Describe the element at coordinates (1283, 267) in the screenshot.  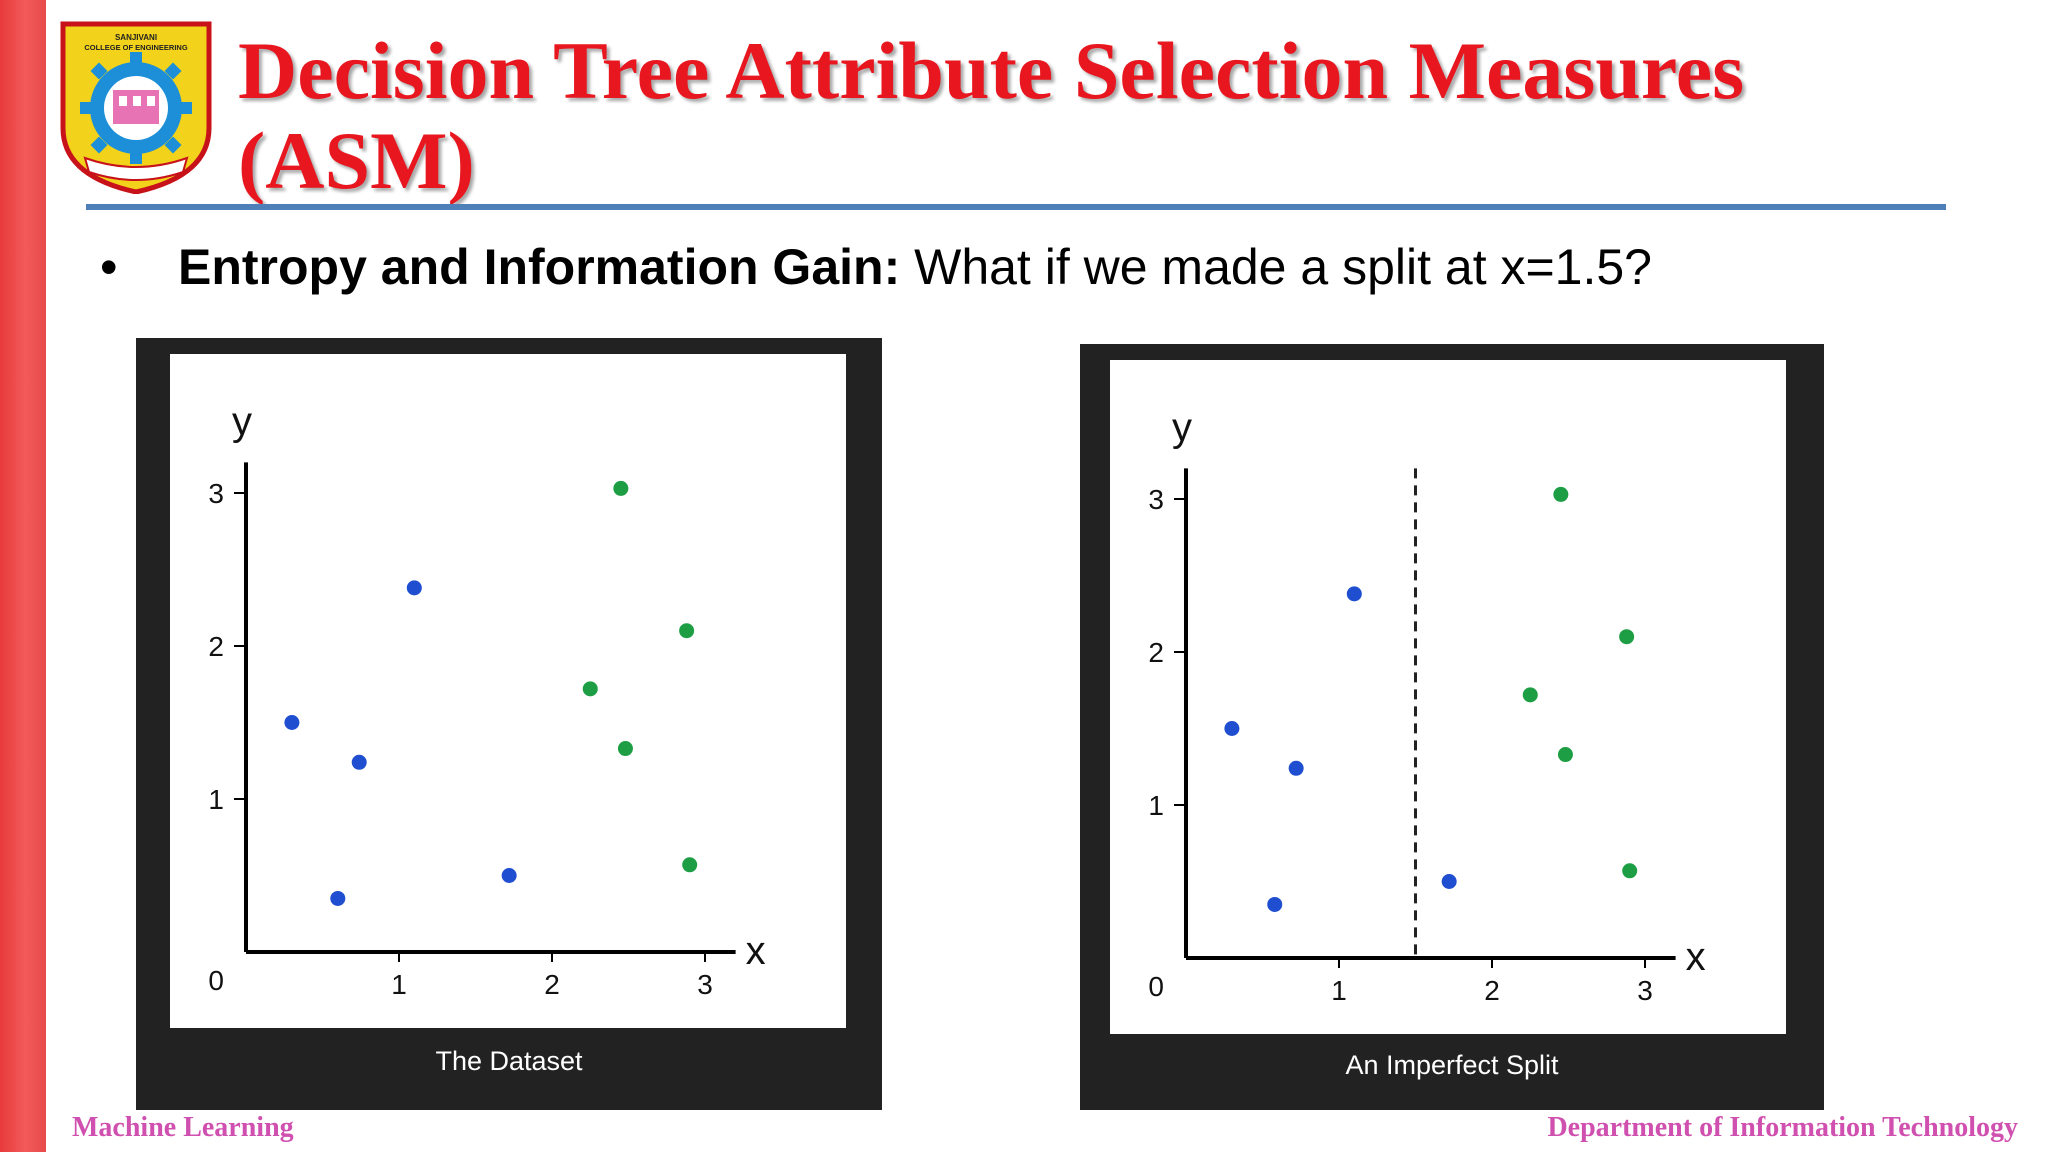
I see `bullet-text: What if we made a split at x=1.5?` at that location.